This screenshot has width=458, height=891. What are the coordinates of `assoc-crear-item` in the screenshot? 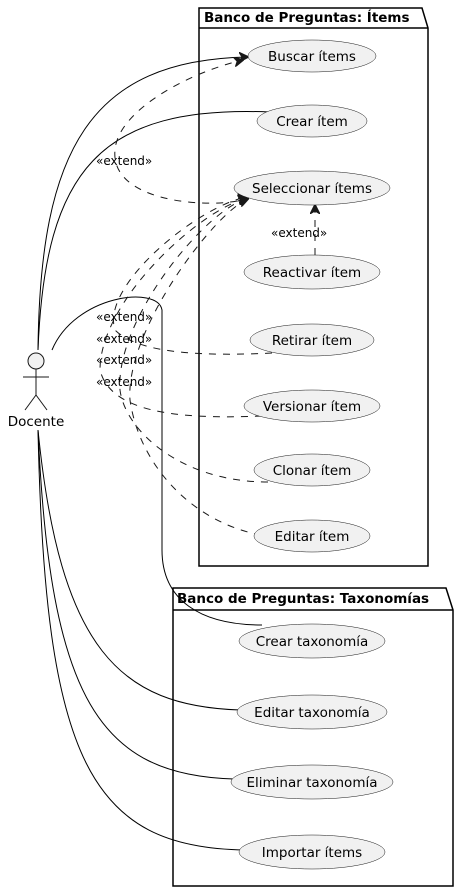 It's located at (154, 230).